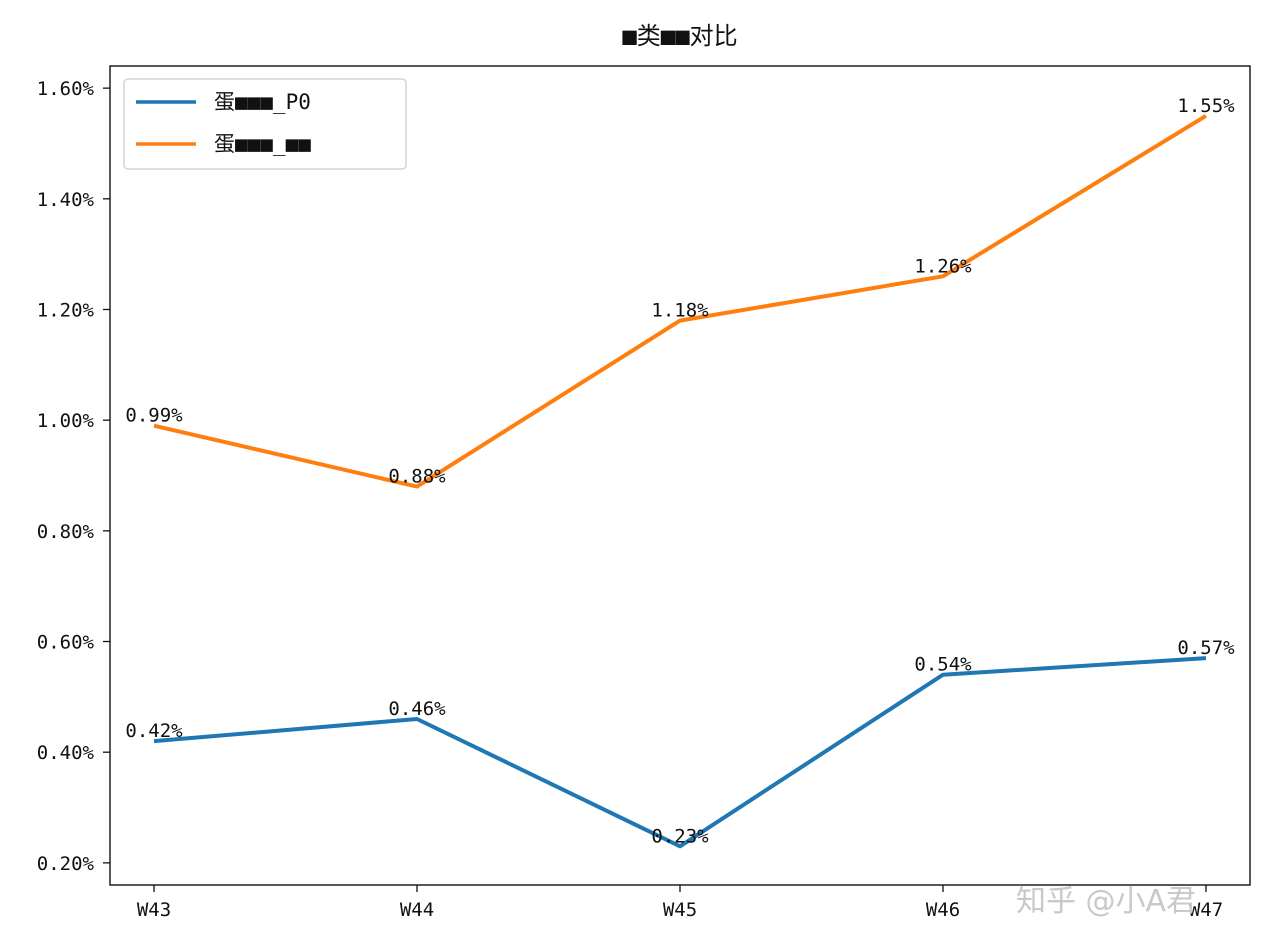 Image resolution: width=1270 pixels, height=948 pixels. I want to click on legend-label-second: 蛋■■■_■■, so click(262, 144).